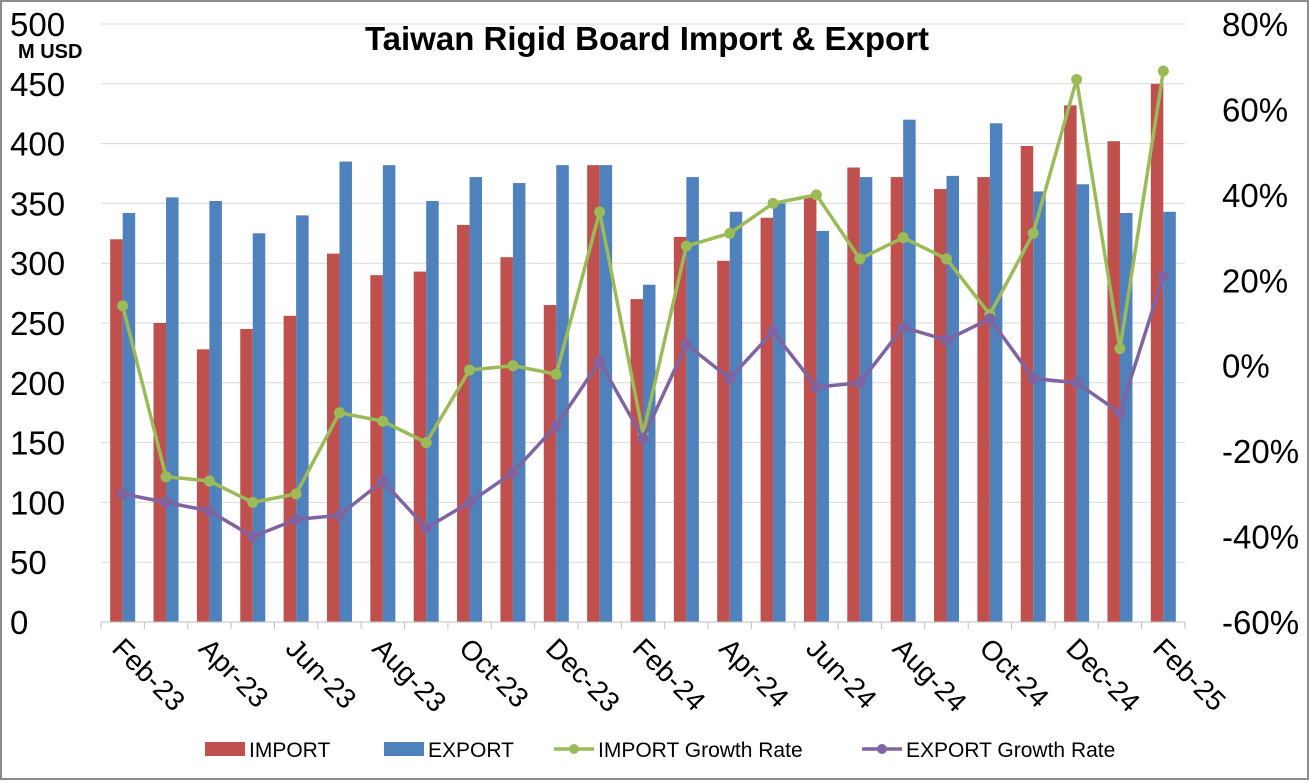 The height and width of the screenshot is (783, 1309). What do you see at coordinates (37, 502) in the screenshot?
I see `y-tick-label: 100` at bounding box center [37, 502].